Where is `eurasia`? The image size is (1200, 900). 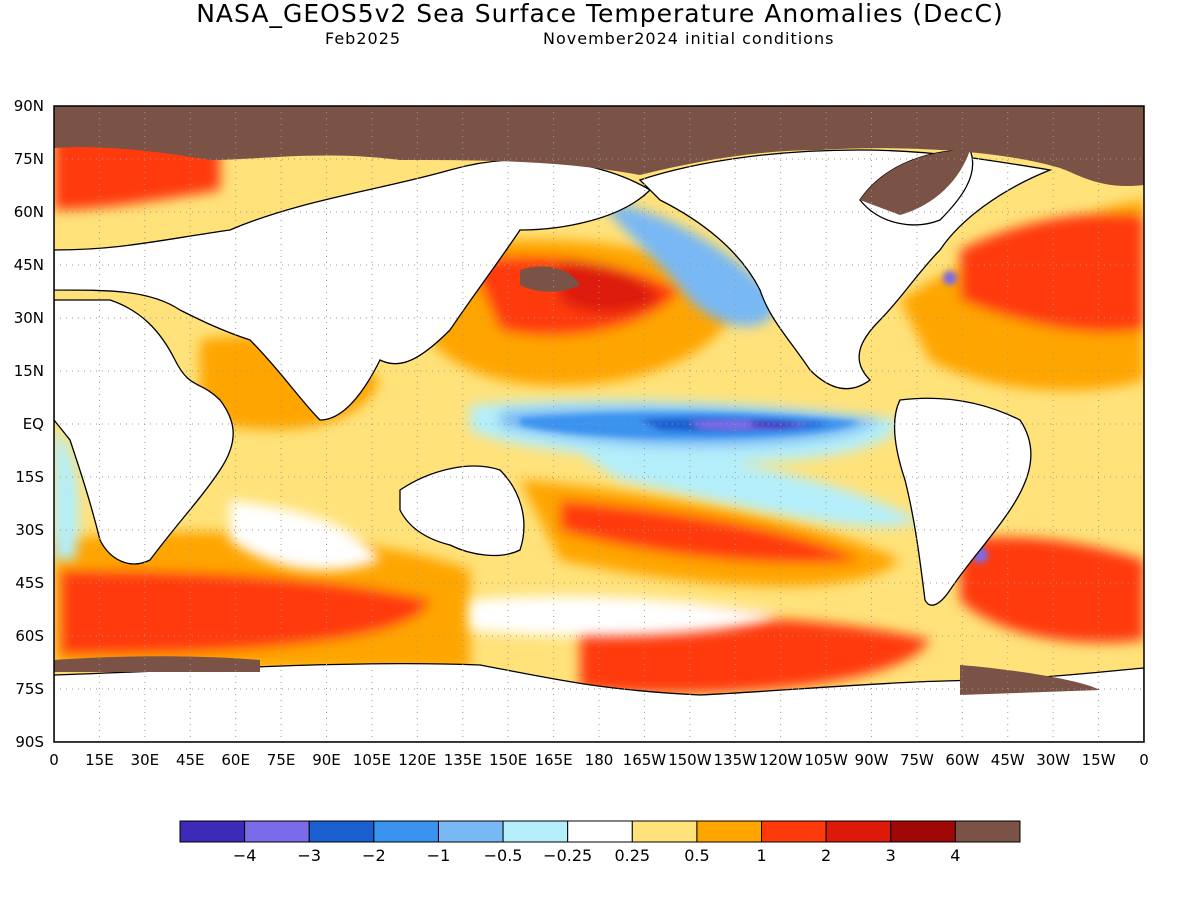
eurasia is located at coordinates (353, 289).